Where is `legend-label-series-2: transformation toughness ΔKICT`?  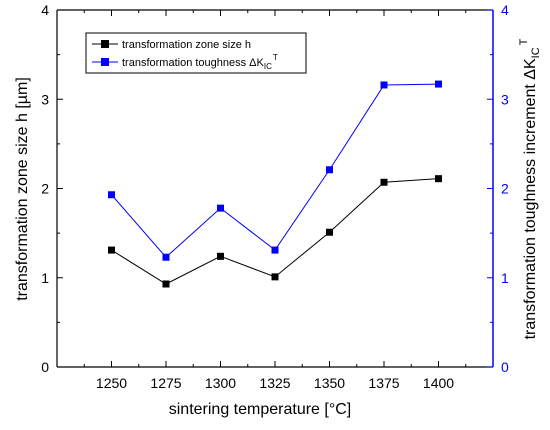 legend-label-series-2: transformation toughness ΔKICT is located at coordinates (200, 62).